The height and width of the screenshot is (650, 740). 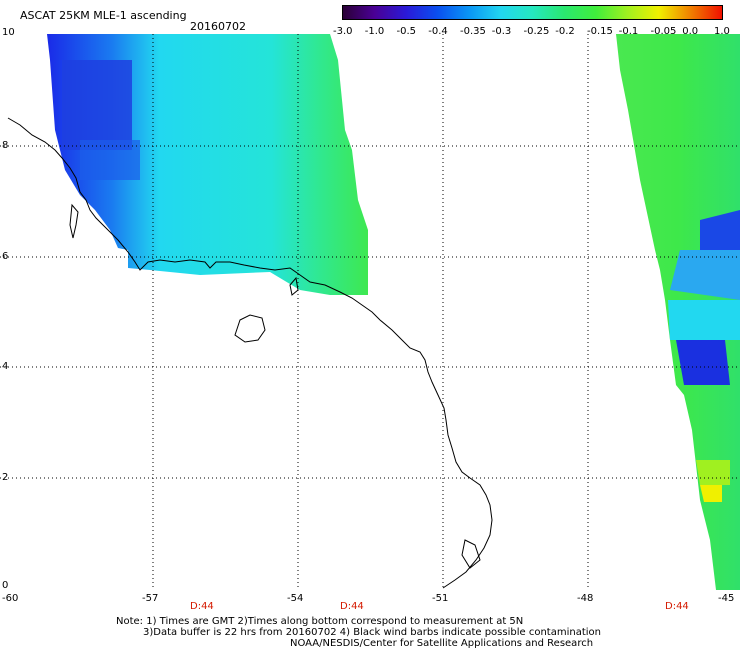 What do you see at coordinates (374, 31) in the screenshot?
I see `color-scale-label: -1.0` at bounding box center [374, 31].